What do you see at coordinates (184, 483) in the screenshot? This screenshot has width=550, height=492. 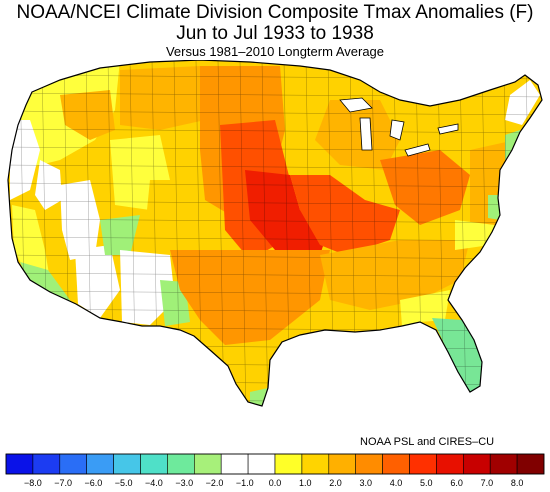 I see `colorbar-tick-label: −3.0` at bounding box center [184, 483].